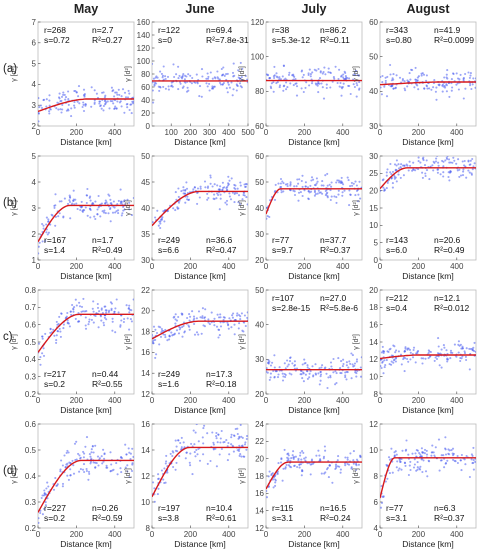 This screenshot has width=500, height=558. Describe the element at coordinates (34, 156) in the screenshot. I see `y-tick-label: 5` at that location.